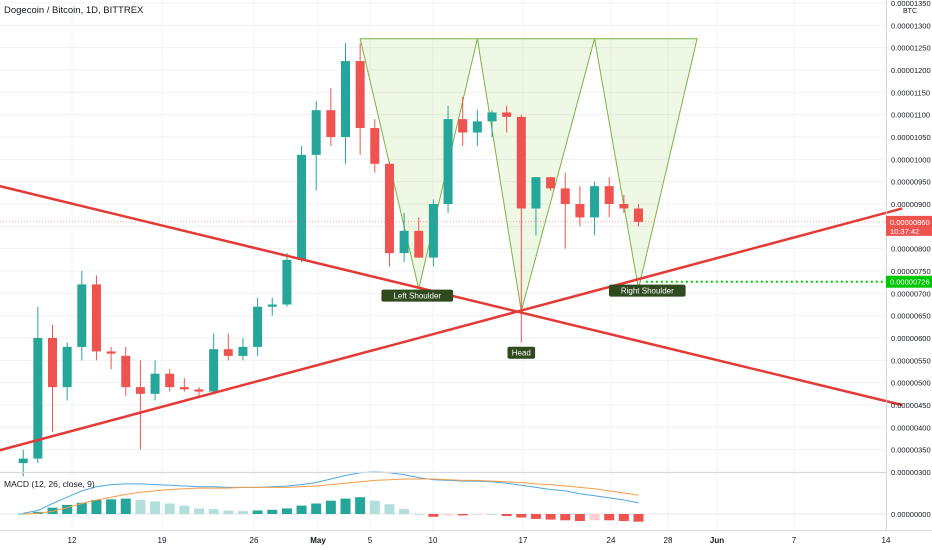  What do you see at coordinates (74, 10) in the screenshot?
I see `chart-title: Dogecoin / Bitcoin, 1D, BITTREX` at bounding box center [74, 10].